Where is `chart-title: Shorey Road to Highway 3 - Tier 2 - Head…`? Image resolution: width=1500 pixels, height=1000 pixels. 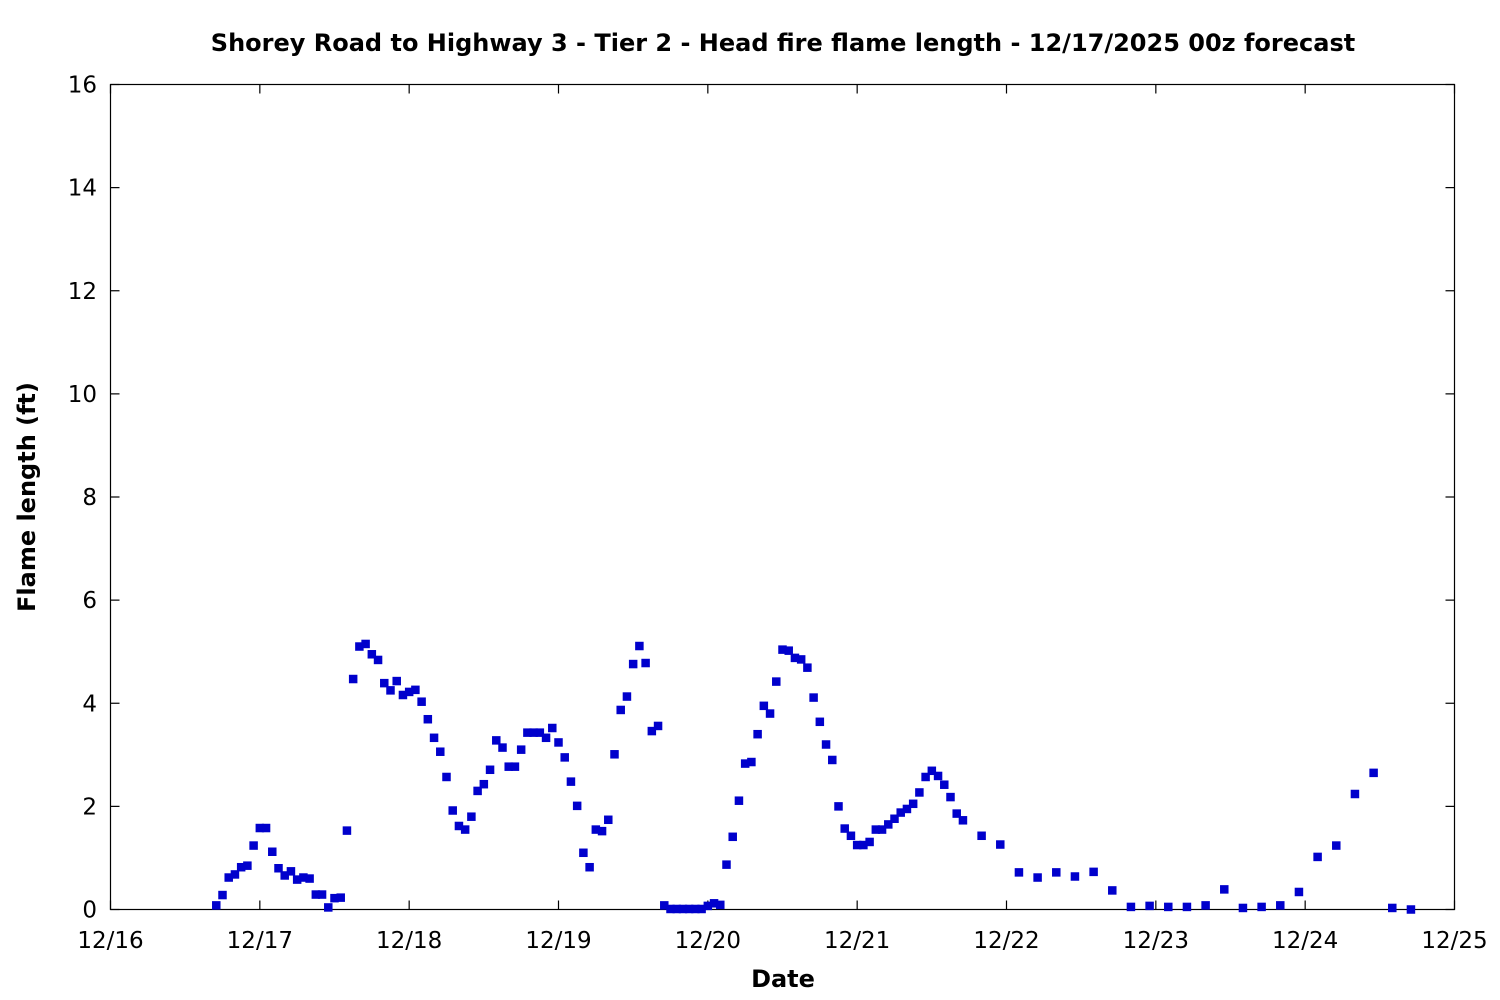
chart-title: Shorey Road to Highway 3 - Tier 2 - Head… is located at coordinates (783, 43).